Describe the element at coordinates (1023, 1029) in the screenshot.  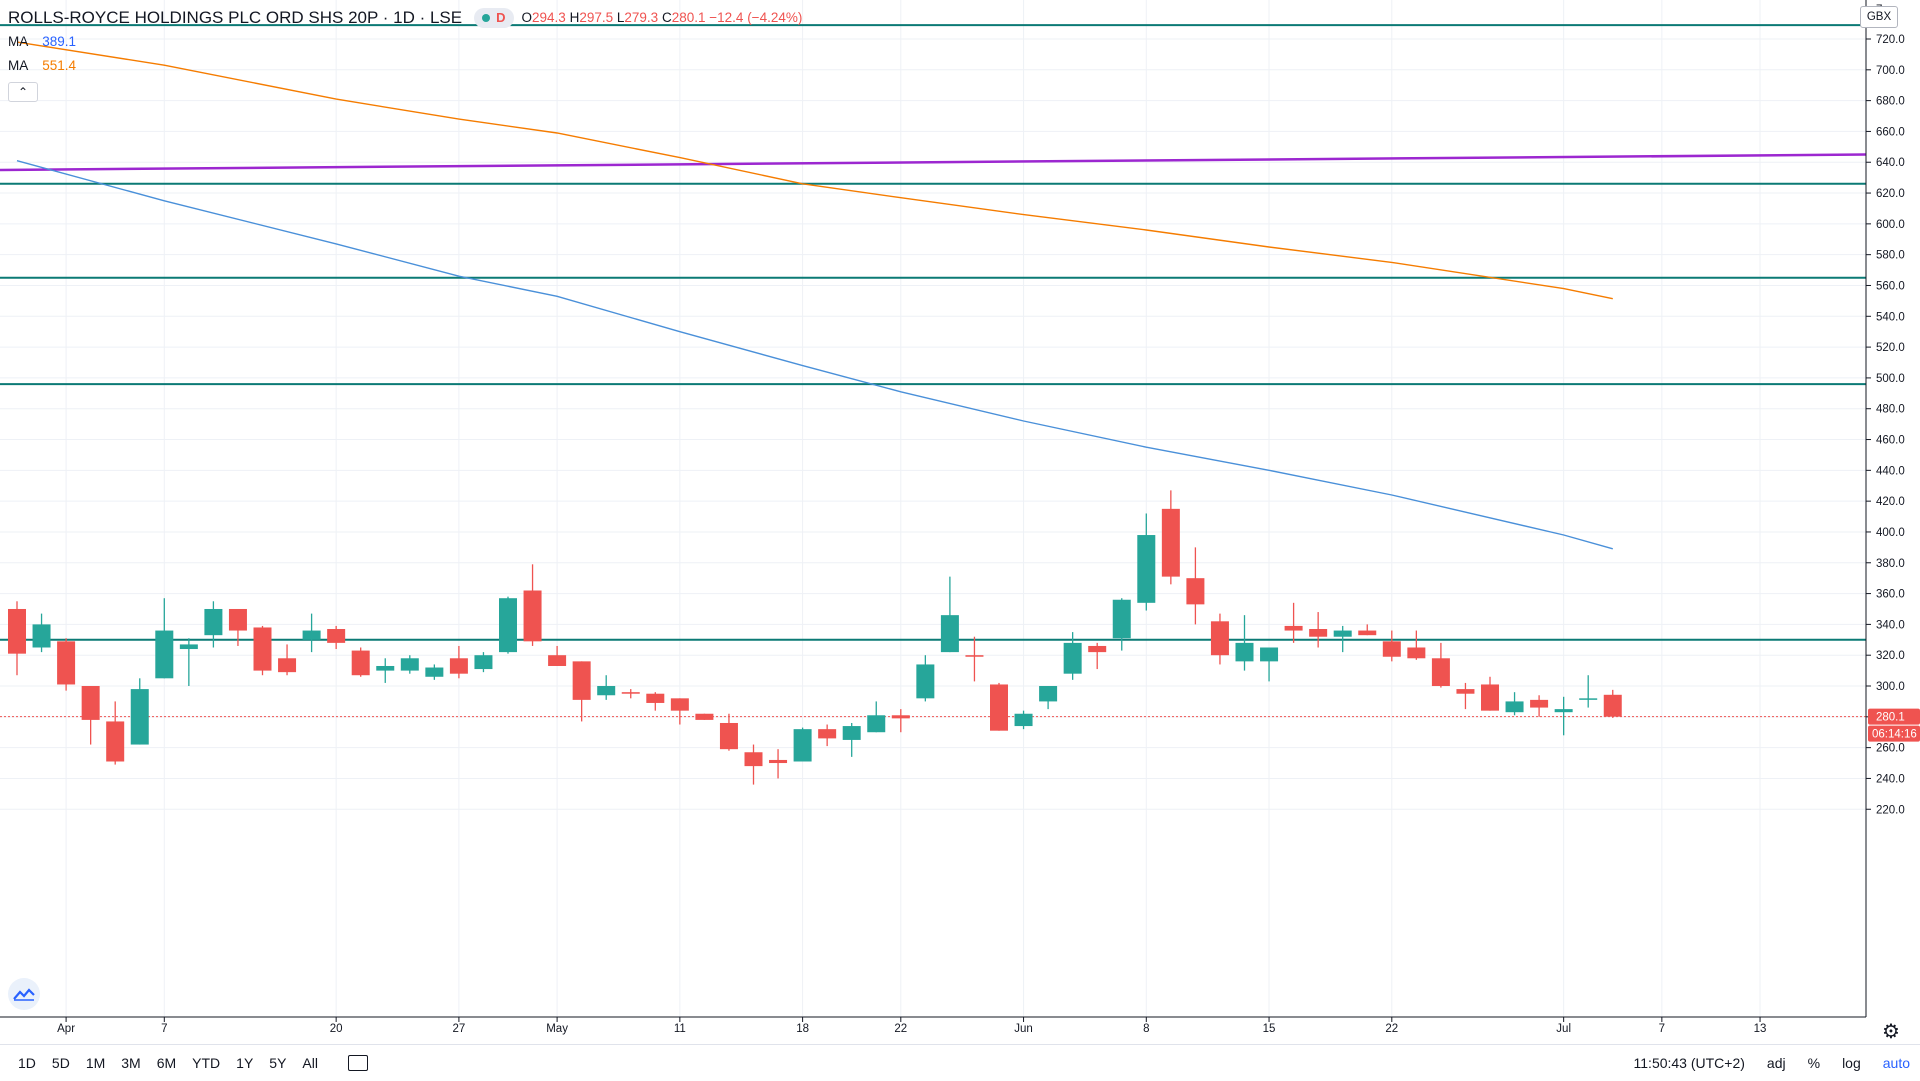
I see `x-tick-label: Jun` at that location.